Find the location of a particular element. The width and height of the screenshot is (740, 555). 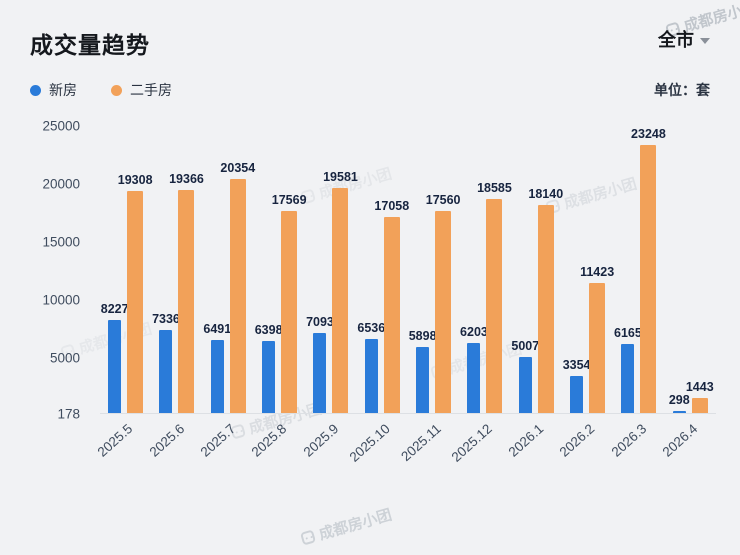

y-axis-tick-label: 10000 is located at coordinates (61, 300).